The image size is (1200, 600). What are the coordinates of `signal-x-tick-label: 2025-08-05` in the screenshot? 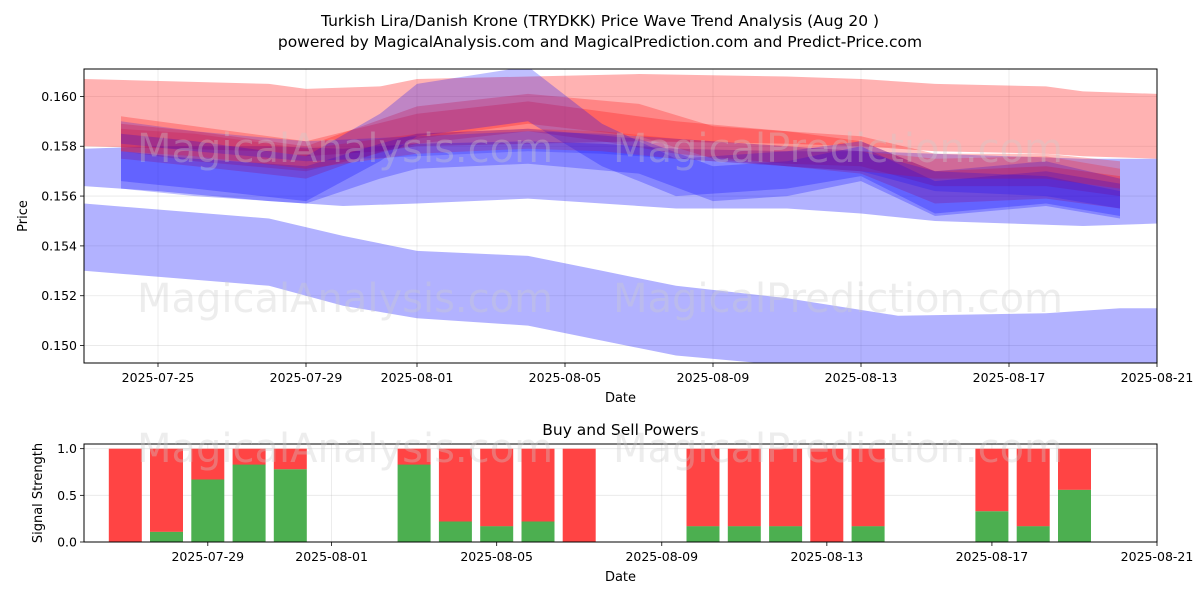 It's located at (496, 556).